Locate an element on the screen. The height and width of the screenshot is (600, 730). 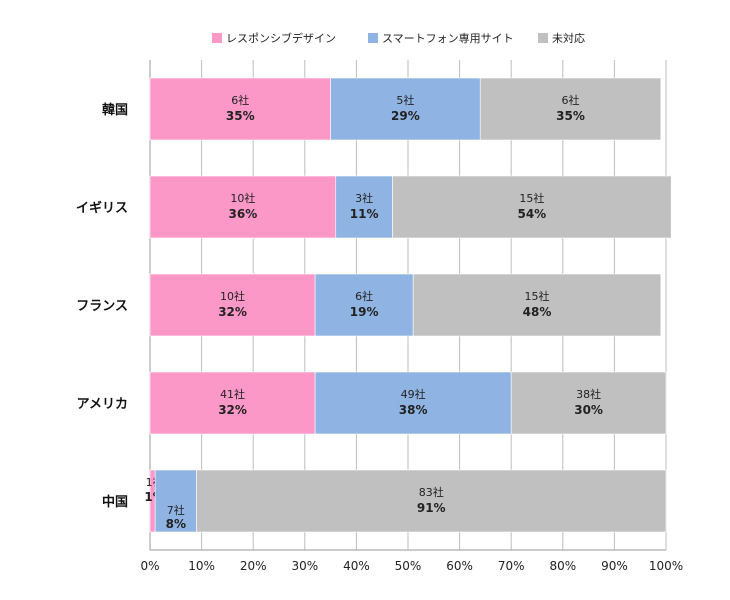
segment-value-label: 19% is located at coordinates (364, 312).